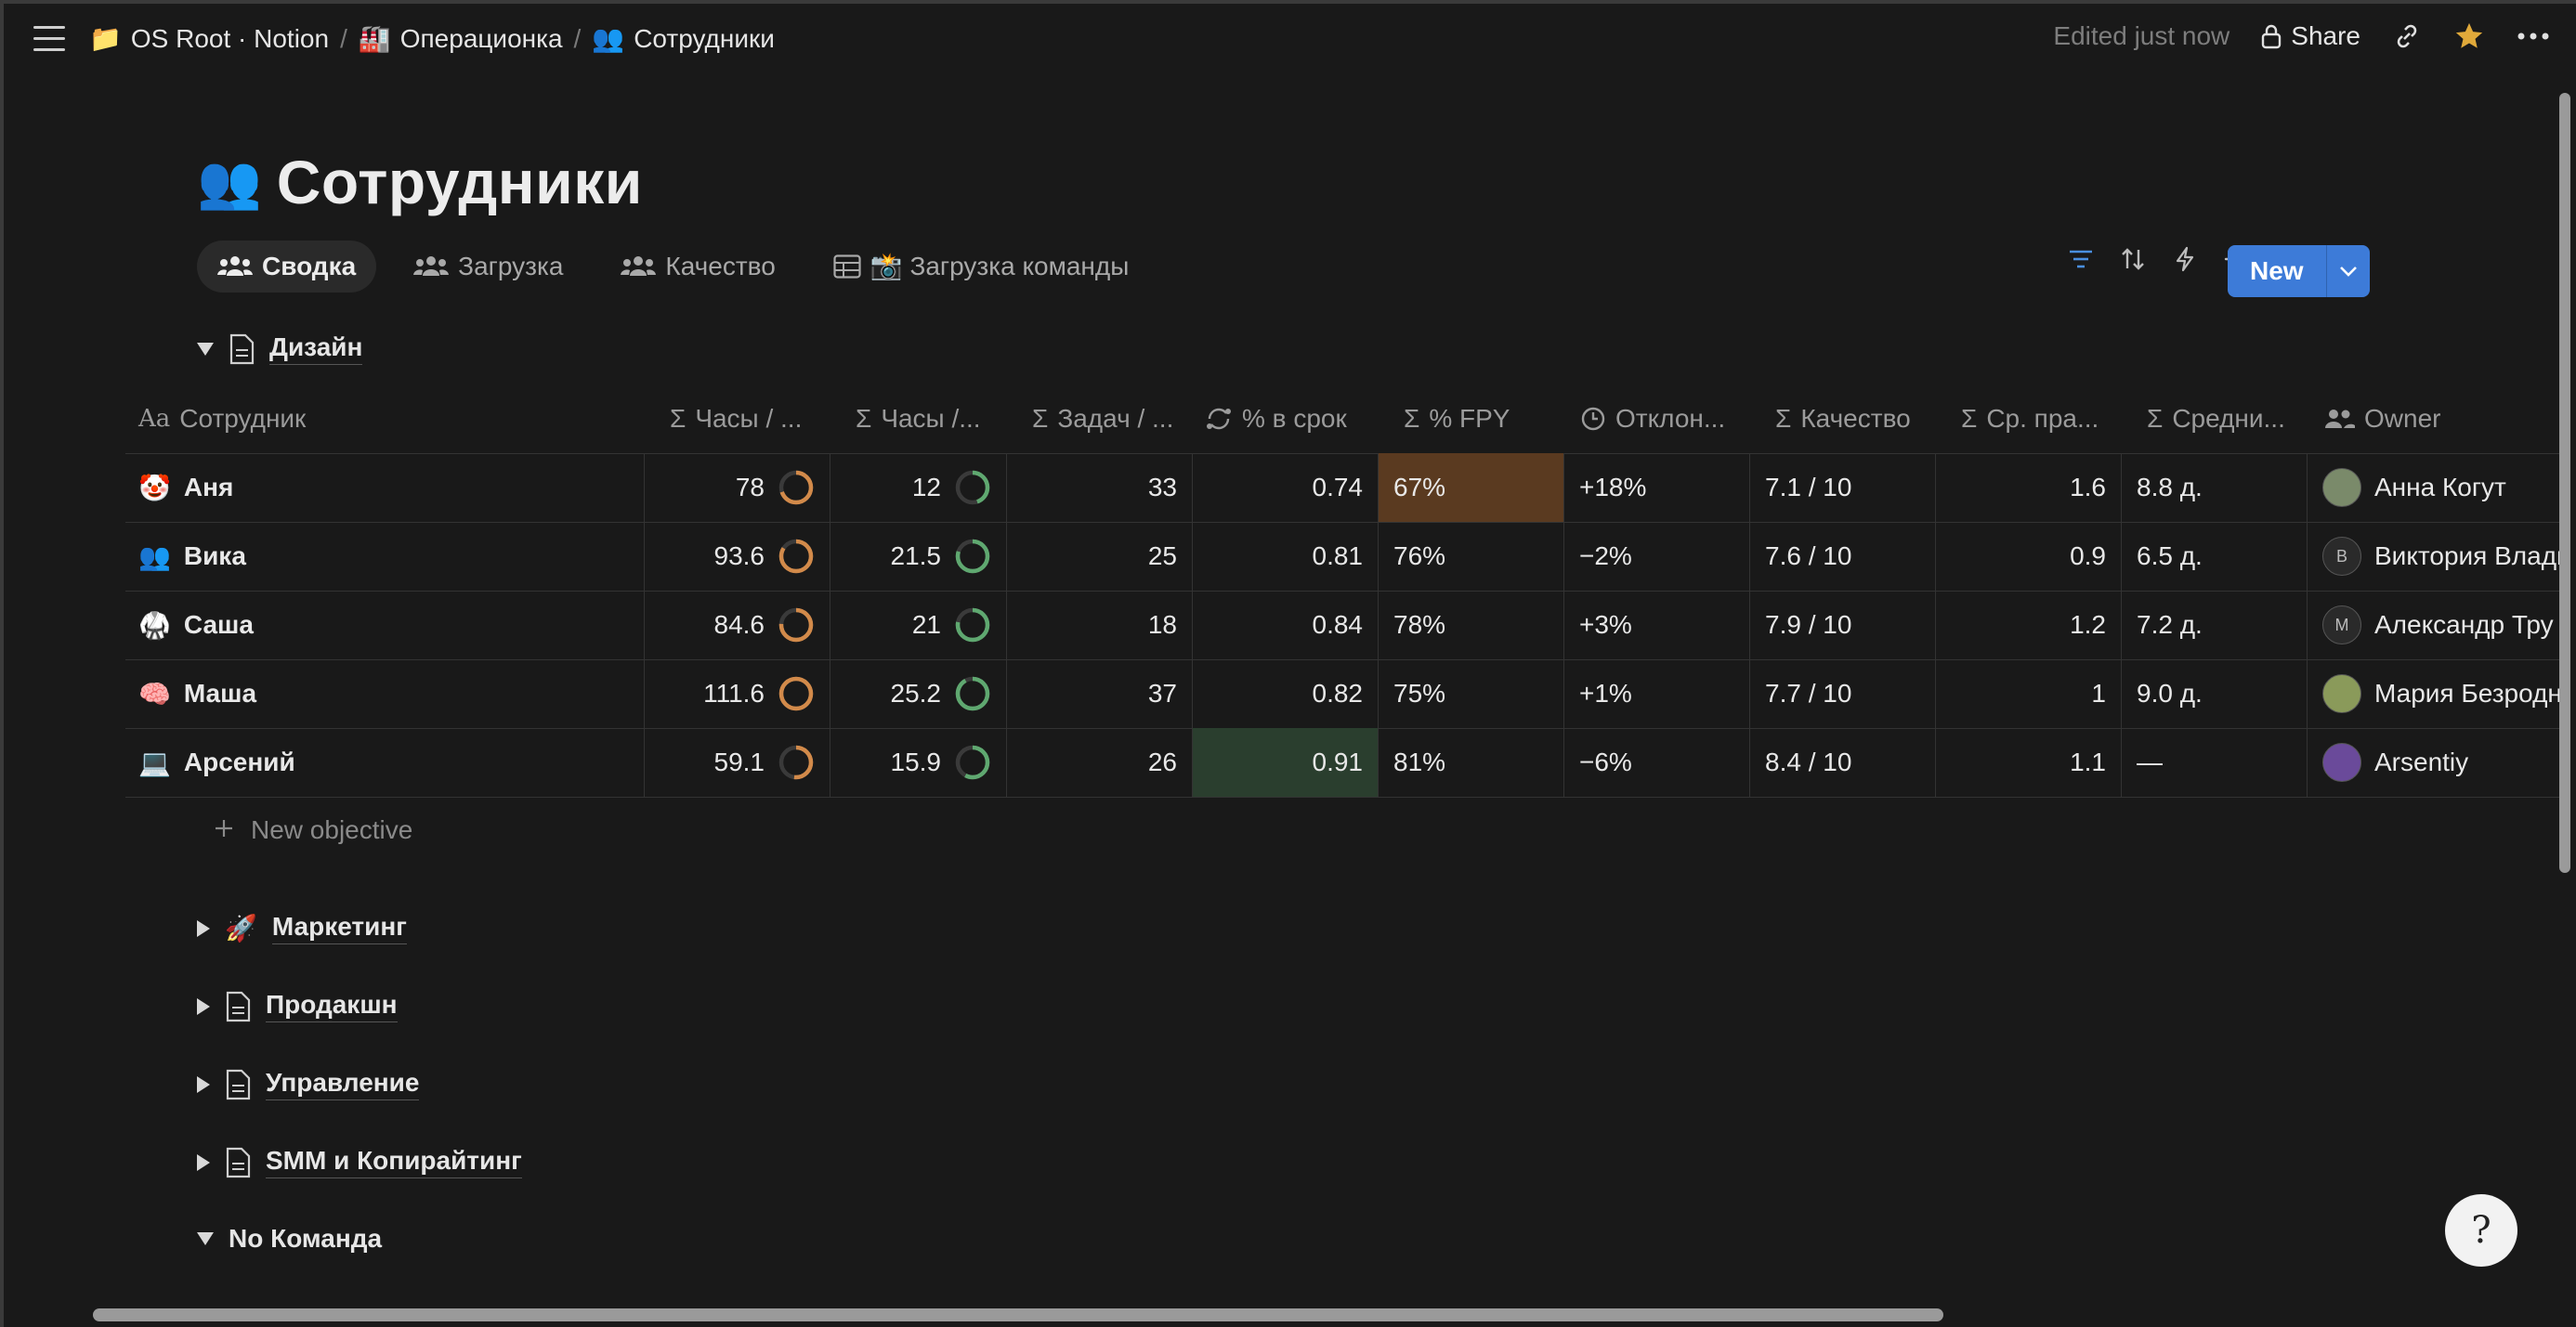 Image resolution: width=2576 pixels, height=1327 pixels. Describe the element at coordinates (737, 625) in the screenshot. I see `cell-hours1: 84.6` at that location.